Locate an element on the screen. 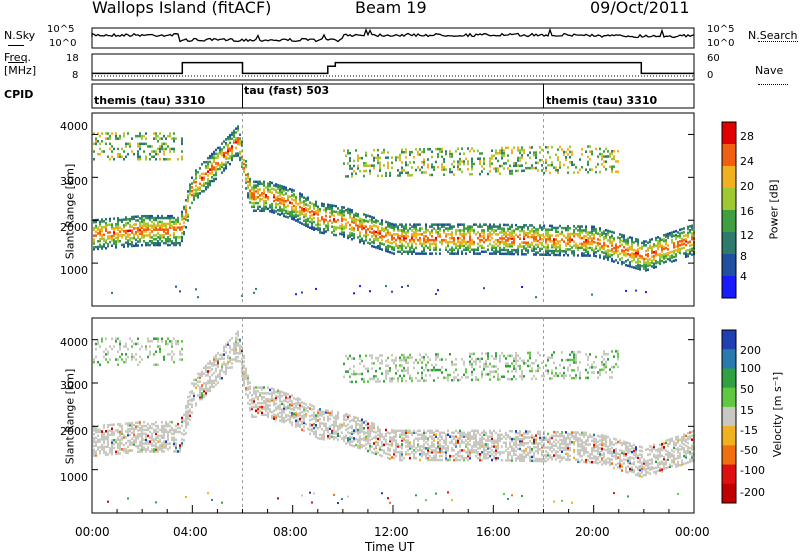  freq-label: Freq. is located at coordinates (18, 57).